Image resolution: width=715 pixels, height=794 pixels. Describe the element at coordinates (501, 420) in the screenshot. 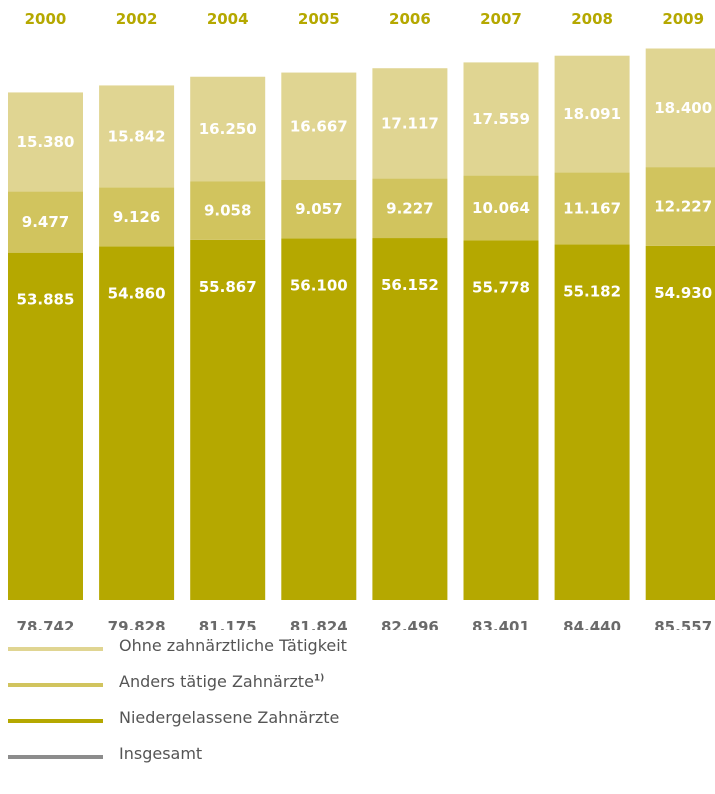

I see `bar-niedergelassen-2007` at that location.